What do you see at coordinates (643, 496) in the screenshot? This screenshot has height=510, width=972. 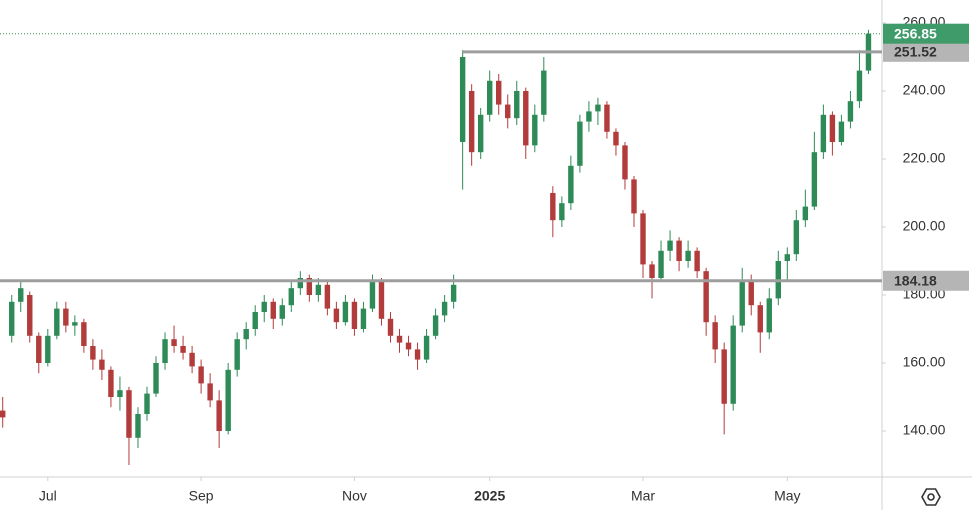 I see `x-tick-label: Mar` at bounding box center [643, 496].